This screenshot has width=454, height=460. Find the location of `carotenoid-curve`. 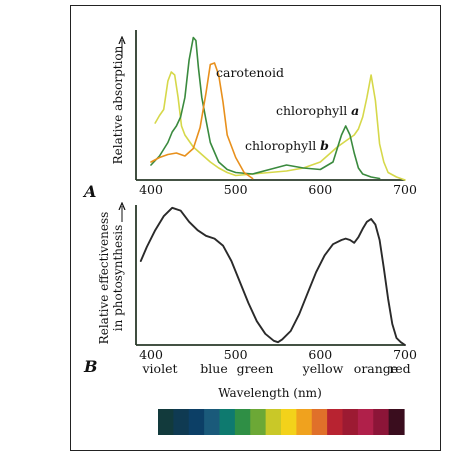

carotenoid-curve is located at coordinates (202, 121).